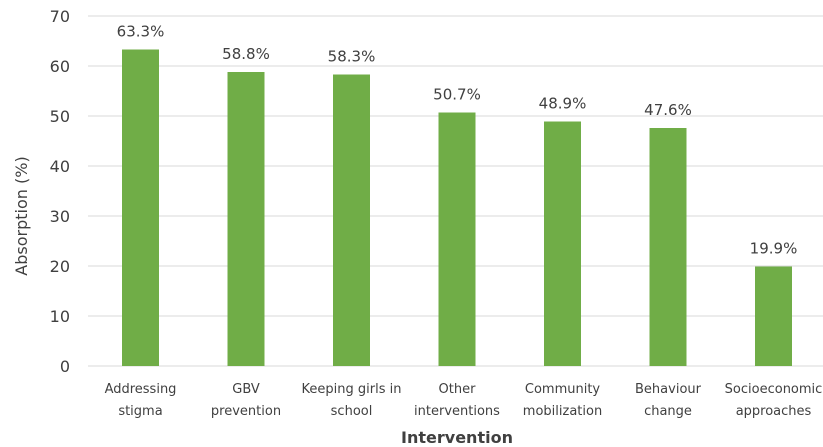 This screenshot has height=447, width=823. Describe the element at coordinates (60, 16) in the screenshot. I see `y-tick-label: 70` at that location.